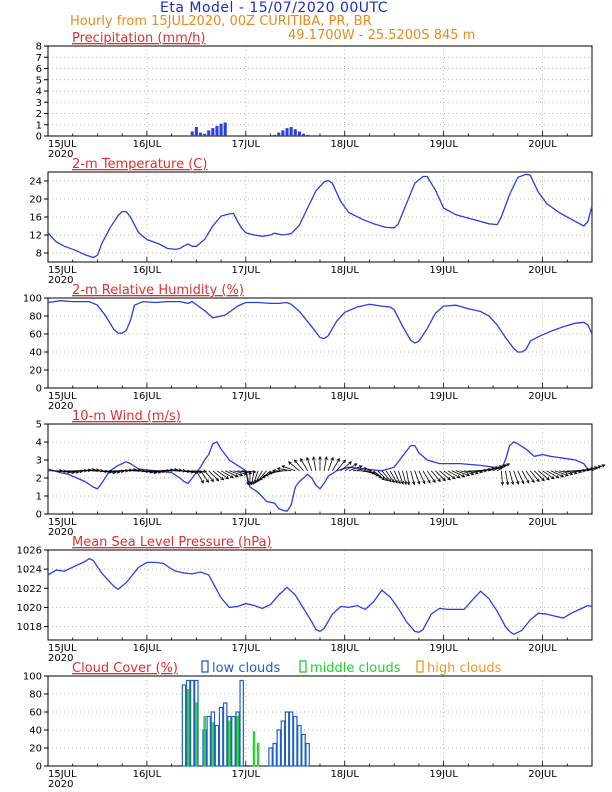 The width and height of the screenshot is (612, 792). I want to click on cloud-ytick-label: 100, so click(32, 677).